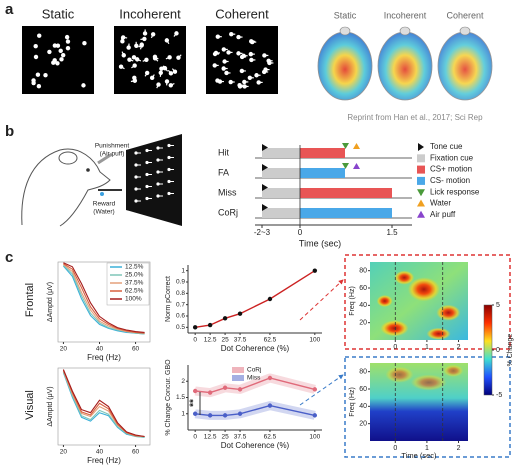 This screenshot has height=465, width=522. I want to click on x-tick-label: 40, so click(100, 452).